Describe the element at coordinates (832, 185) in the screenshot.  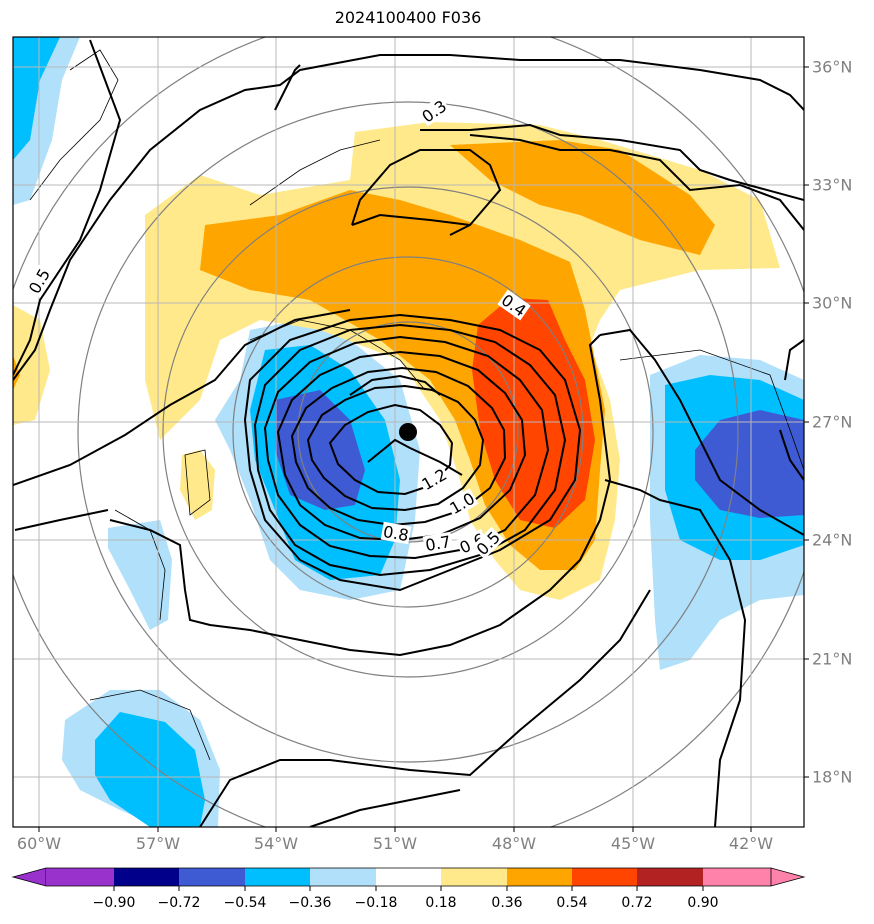
I see `lat-label: 33°N` at that location.